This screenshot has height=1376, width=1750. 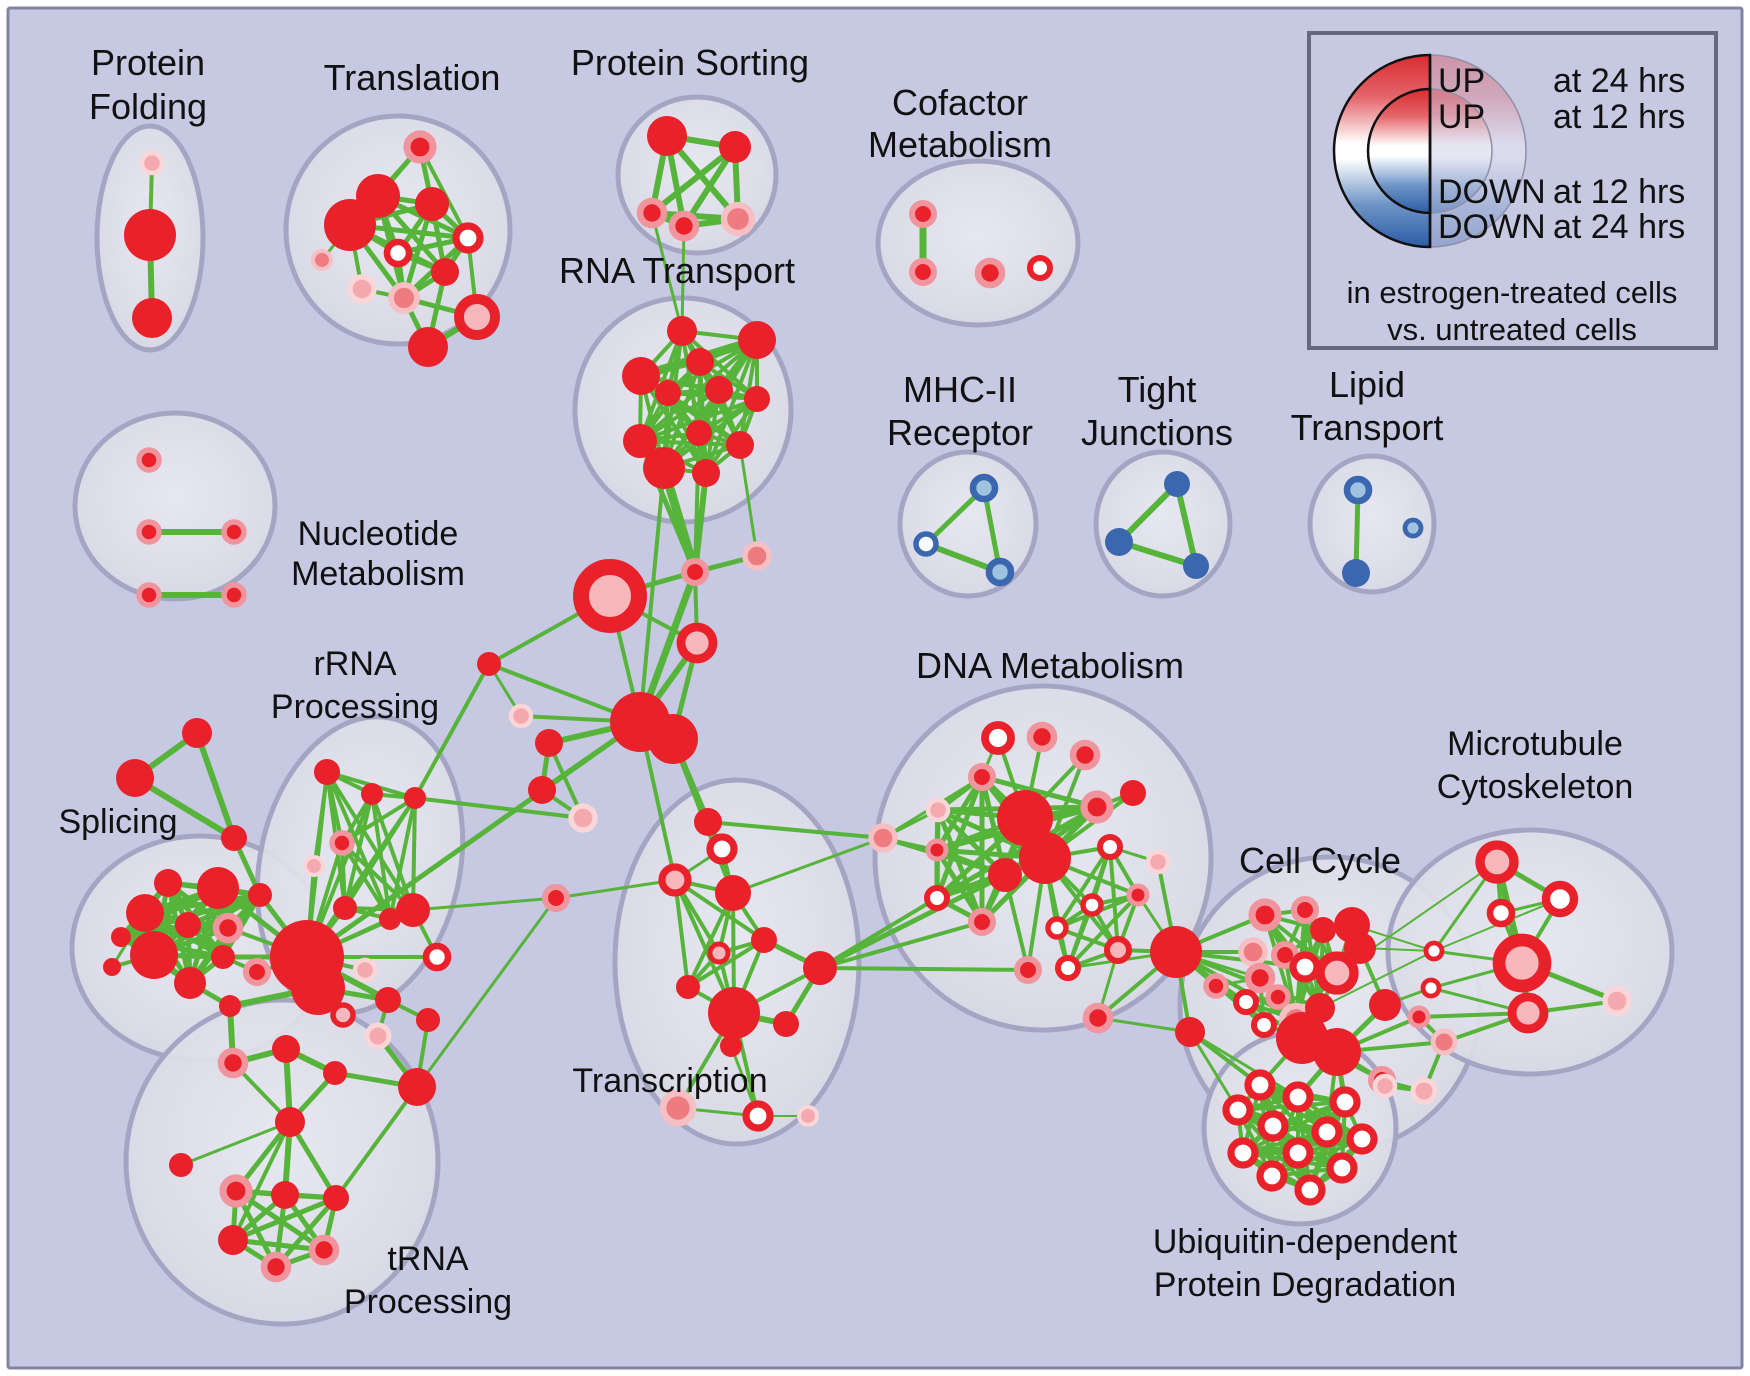 What do you see at coordinates (257, 972) in the screenshot?
I see `node-s15` at bounding box center [257, 972].